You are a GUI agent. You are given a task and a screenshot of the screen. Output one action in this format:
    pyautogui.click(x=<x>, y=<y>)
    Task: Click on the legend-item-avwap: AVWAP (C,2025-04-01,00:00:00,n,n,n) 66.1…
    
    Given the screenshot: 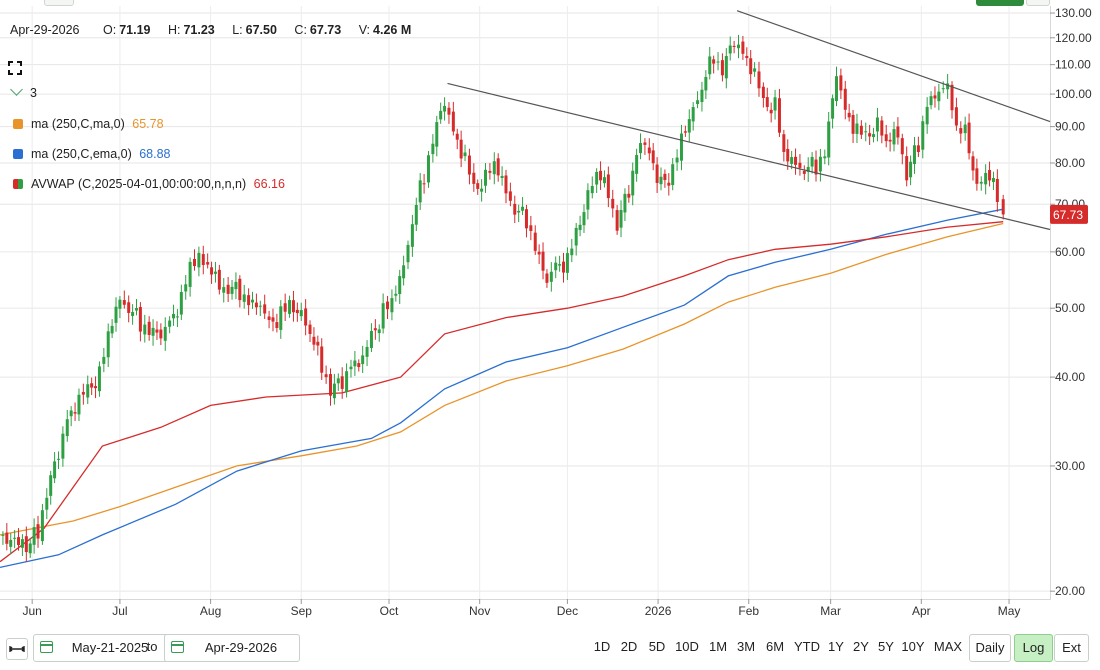 What is the action you would take?
    pyautogui.click(x=149, y=184)
    